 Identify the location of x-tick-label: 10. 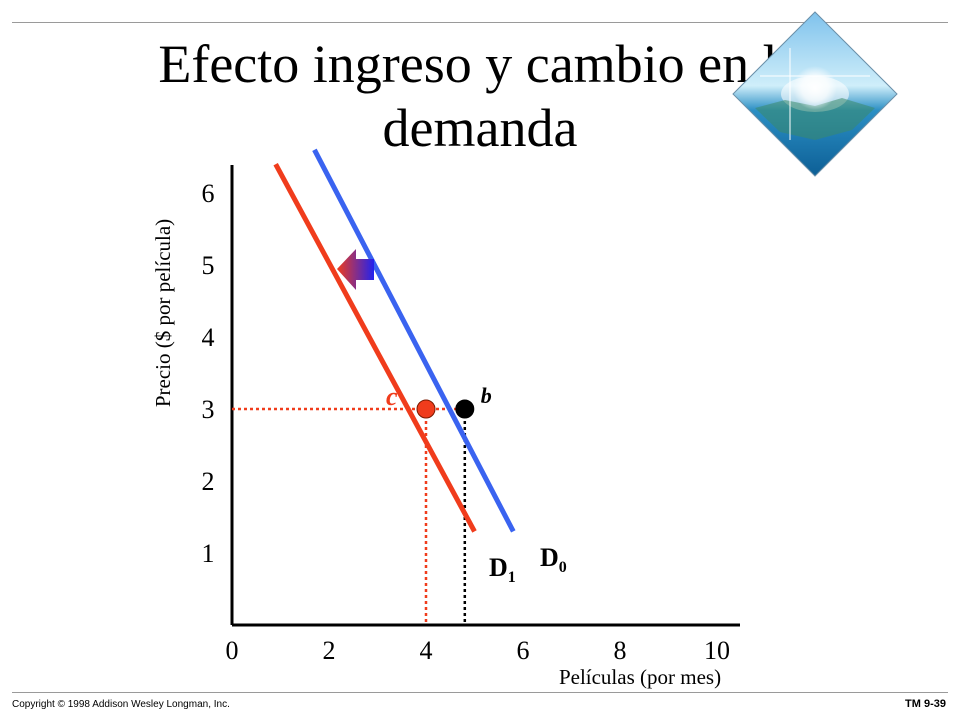
(717, 650).